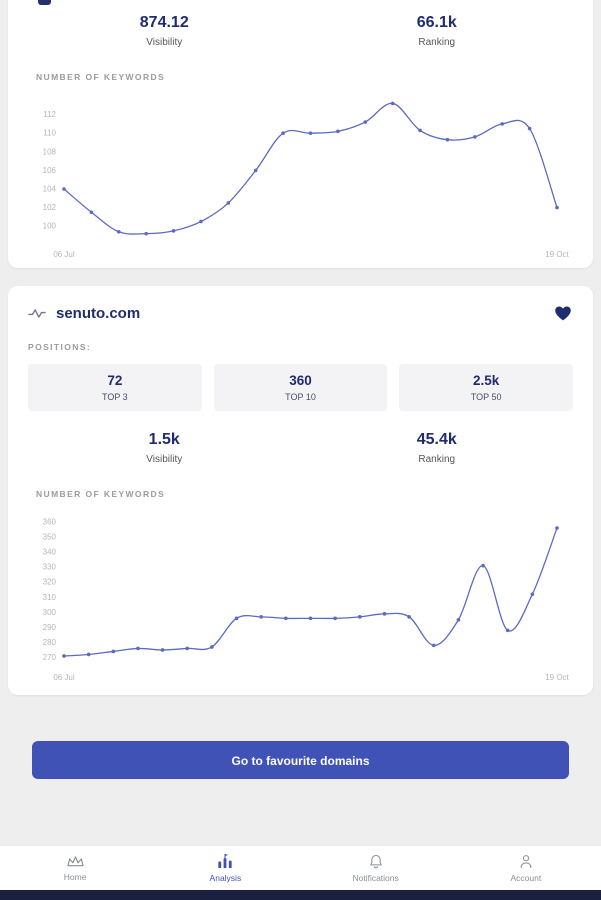  What do you see at coordinates (50, 612) in the screenshot?
I see `svg-text: 300` at bounding box center [50, 612].